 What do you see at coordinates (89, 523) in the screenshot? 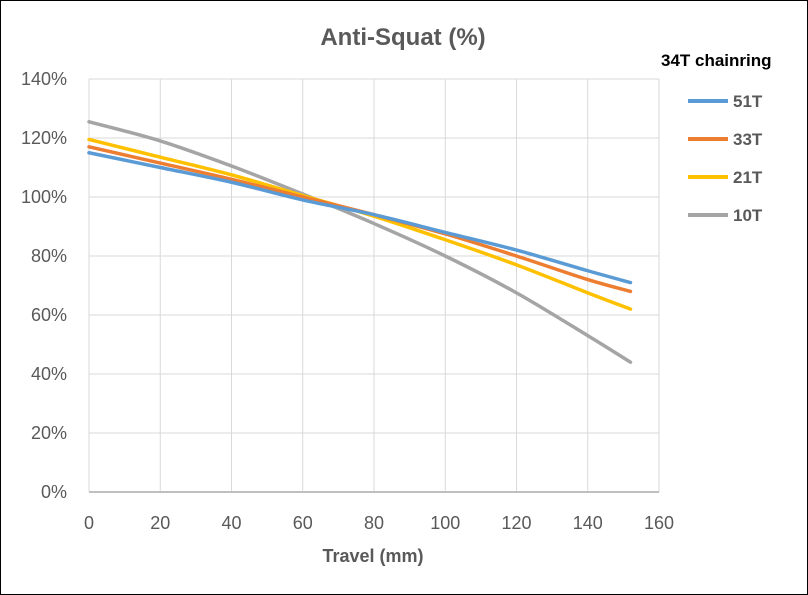
I see `x-tick-label: 0` at bounding box center [89, 523].